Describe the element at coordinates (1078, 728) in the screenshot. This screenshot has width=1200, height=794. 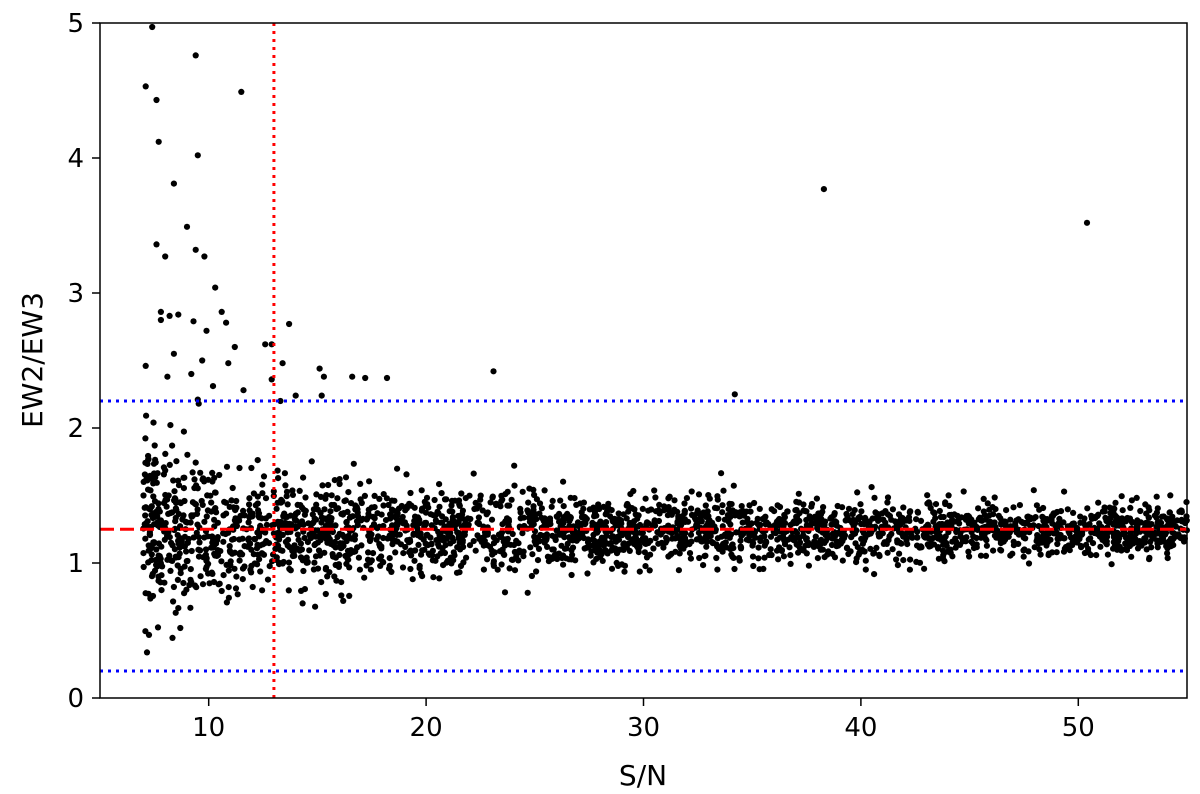
I see `x-tick-label: 50` at that location.